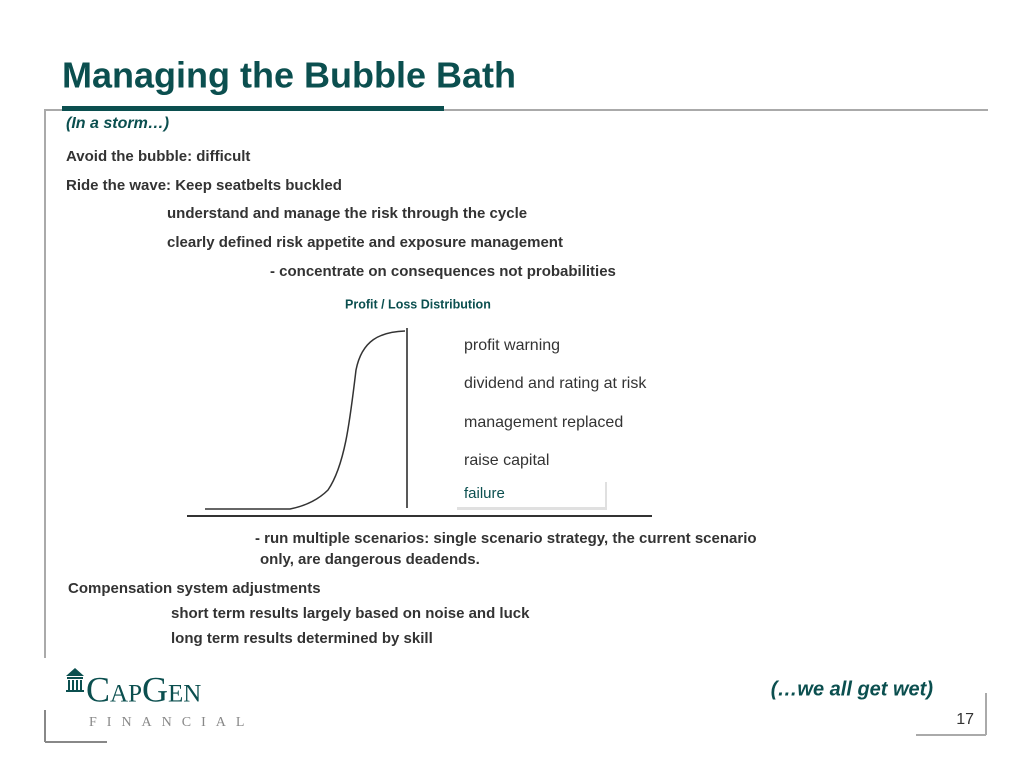  Describe the element at coordinates (305, 420) in the screenshot. I see `distribution-curve` at that location.